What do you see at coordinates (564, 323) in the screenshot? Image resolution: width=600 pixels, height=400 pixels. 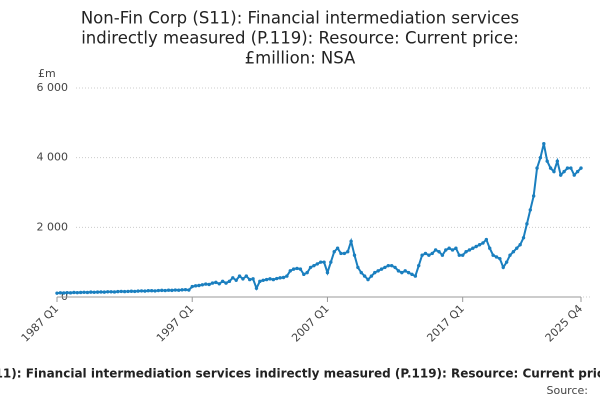 I see `x-tick-label: 2025 Q4` at bounding box center [564, 323].